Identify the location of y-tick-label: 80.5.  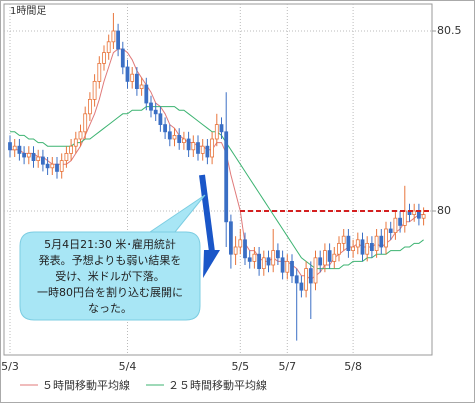
(449, 30).